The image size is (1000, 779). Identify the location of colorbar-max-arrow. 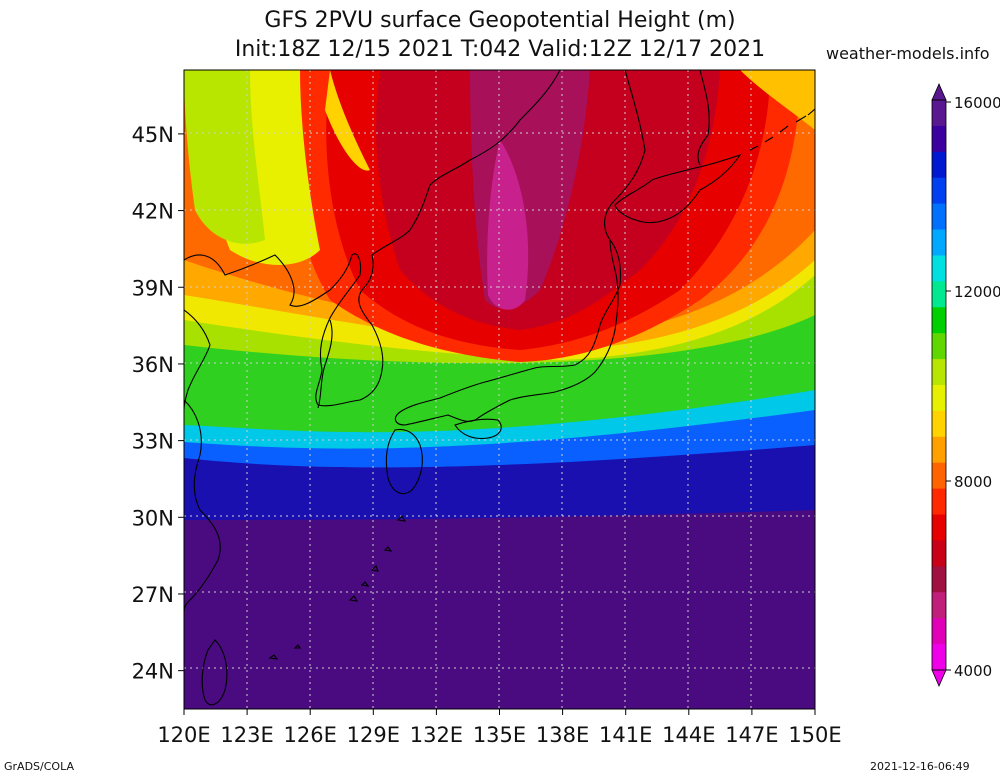
(939, 92).